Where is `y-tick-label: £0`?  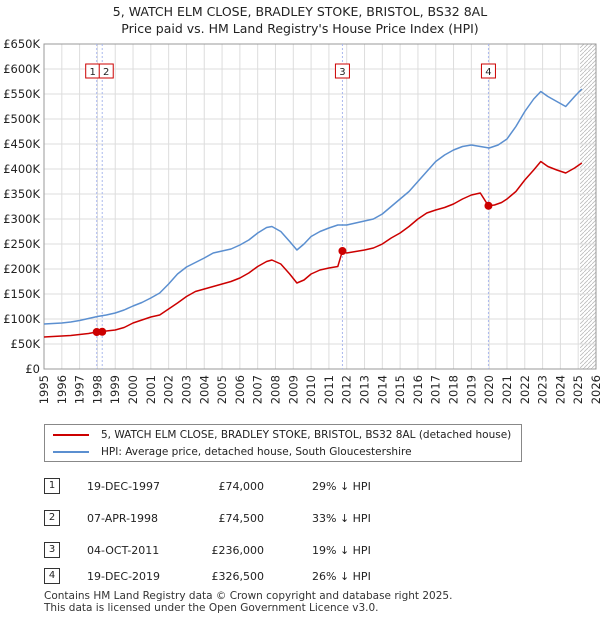 y-tick-label: £0 is located at coordinates (32, 369).